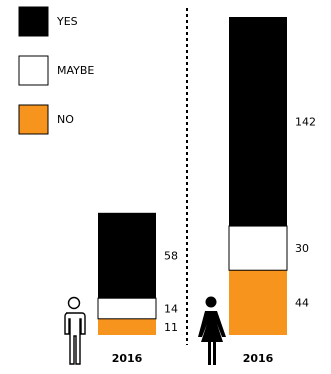  I want to click on woman-icon, so click(212, 330).